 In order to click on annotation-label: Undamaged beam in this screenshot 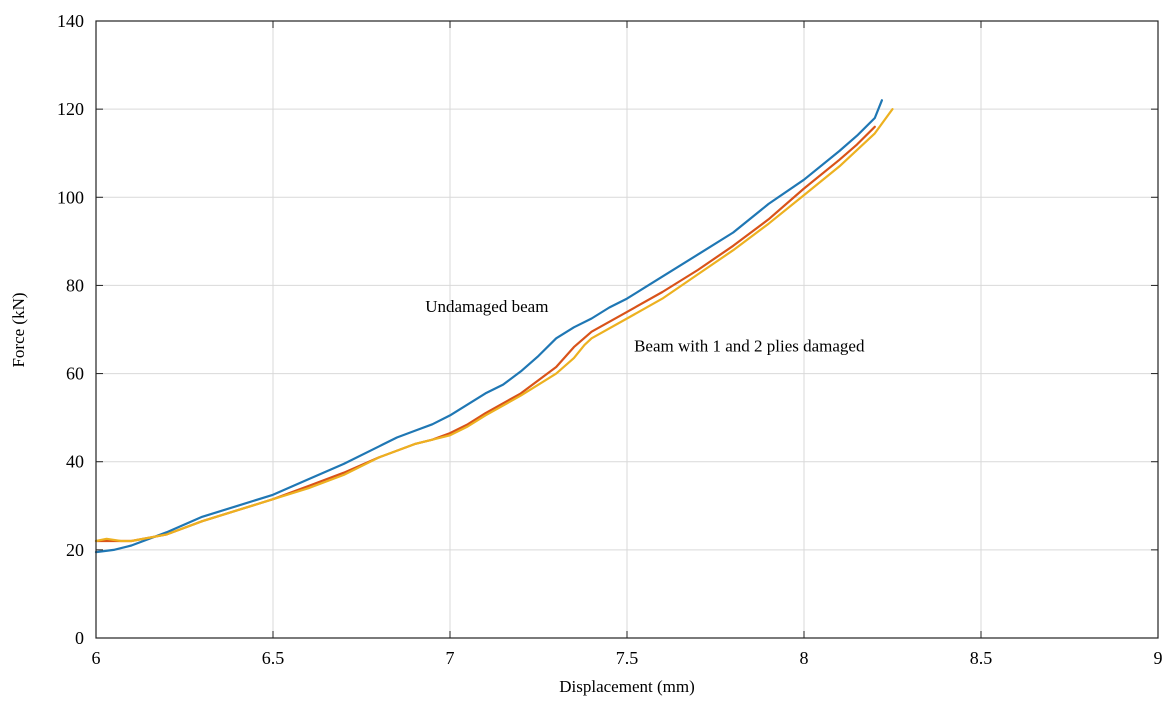, I will do `click(486, 306)`.